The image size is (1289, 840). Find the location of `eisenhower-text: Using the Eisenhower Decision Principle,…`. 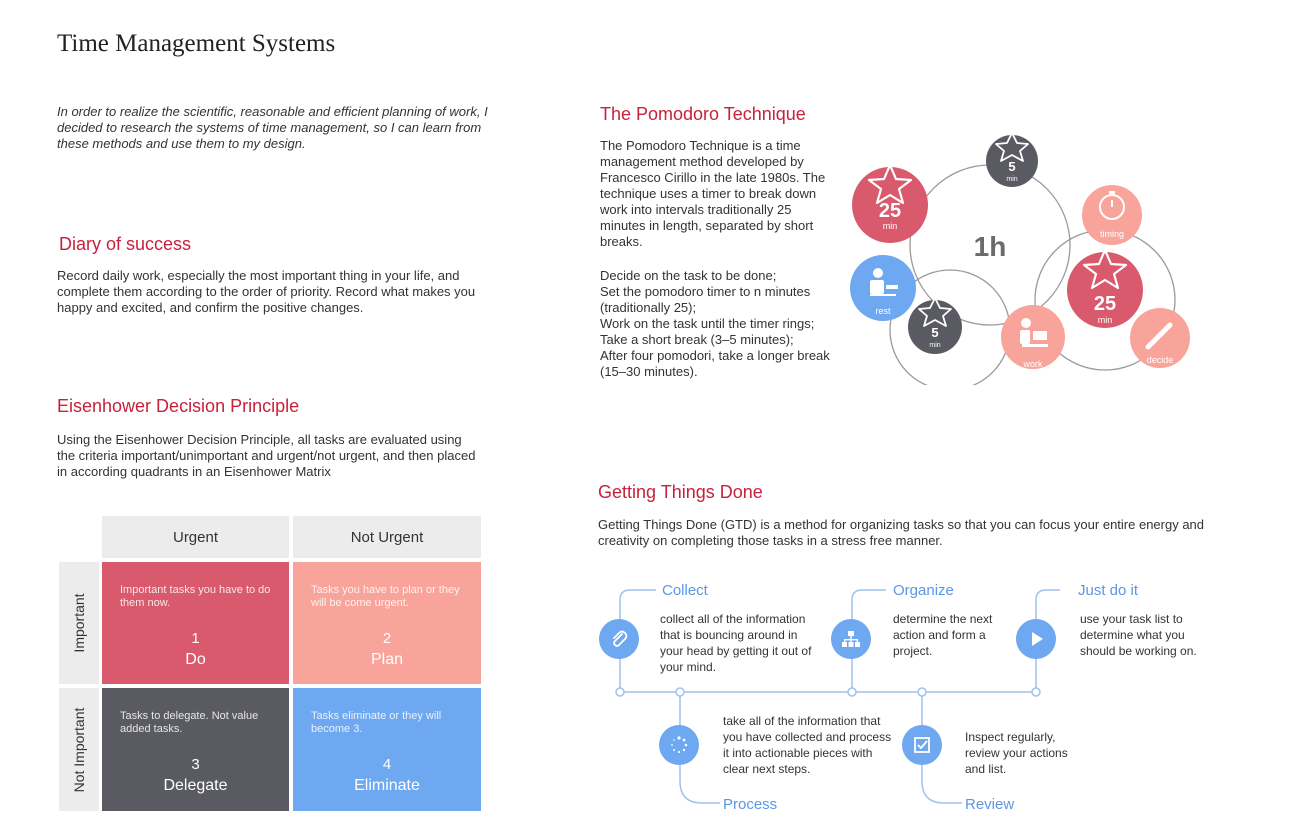

eisenhower-text: Using the Eisenhower Decision Principle,… is located at coordinates (266, 455).